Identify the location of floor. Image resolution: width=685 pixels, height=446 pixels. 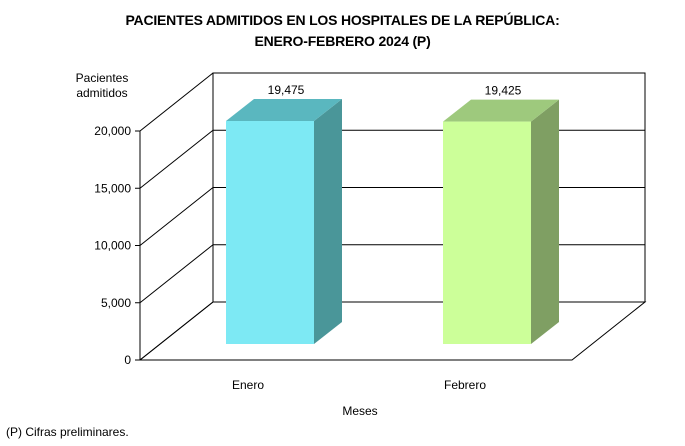
(392, 331).